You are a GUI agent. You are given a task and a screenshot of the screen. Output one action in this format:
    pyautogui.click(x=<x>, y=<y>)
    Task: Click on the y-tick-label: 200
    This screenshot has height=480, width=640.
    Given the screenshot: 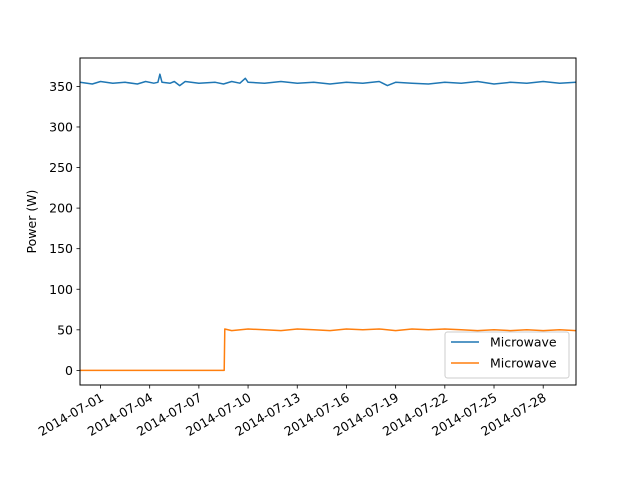 What is the action you would take?
    pyautogui.click(x=61, y=208)
    